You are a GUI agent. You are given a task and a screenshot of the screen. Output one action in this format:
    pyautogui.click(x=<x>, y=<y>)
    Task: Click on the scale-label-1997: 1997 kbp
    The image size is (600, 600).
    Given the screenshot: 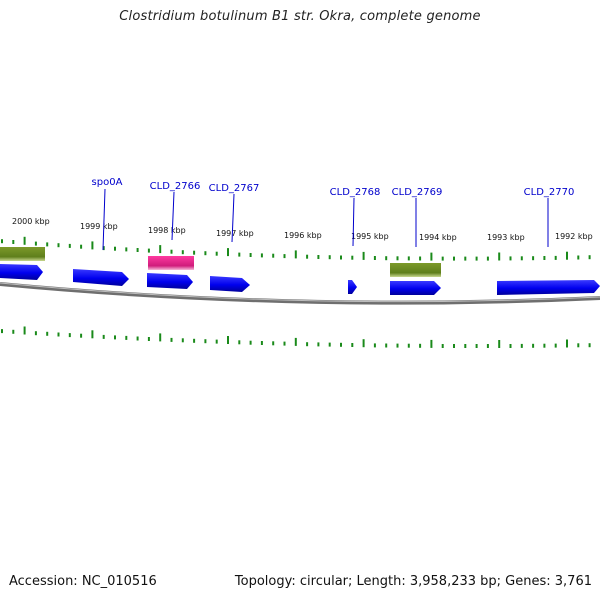 What is the action you would take?
    pyautogui.click(x=235, y=233)
    